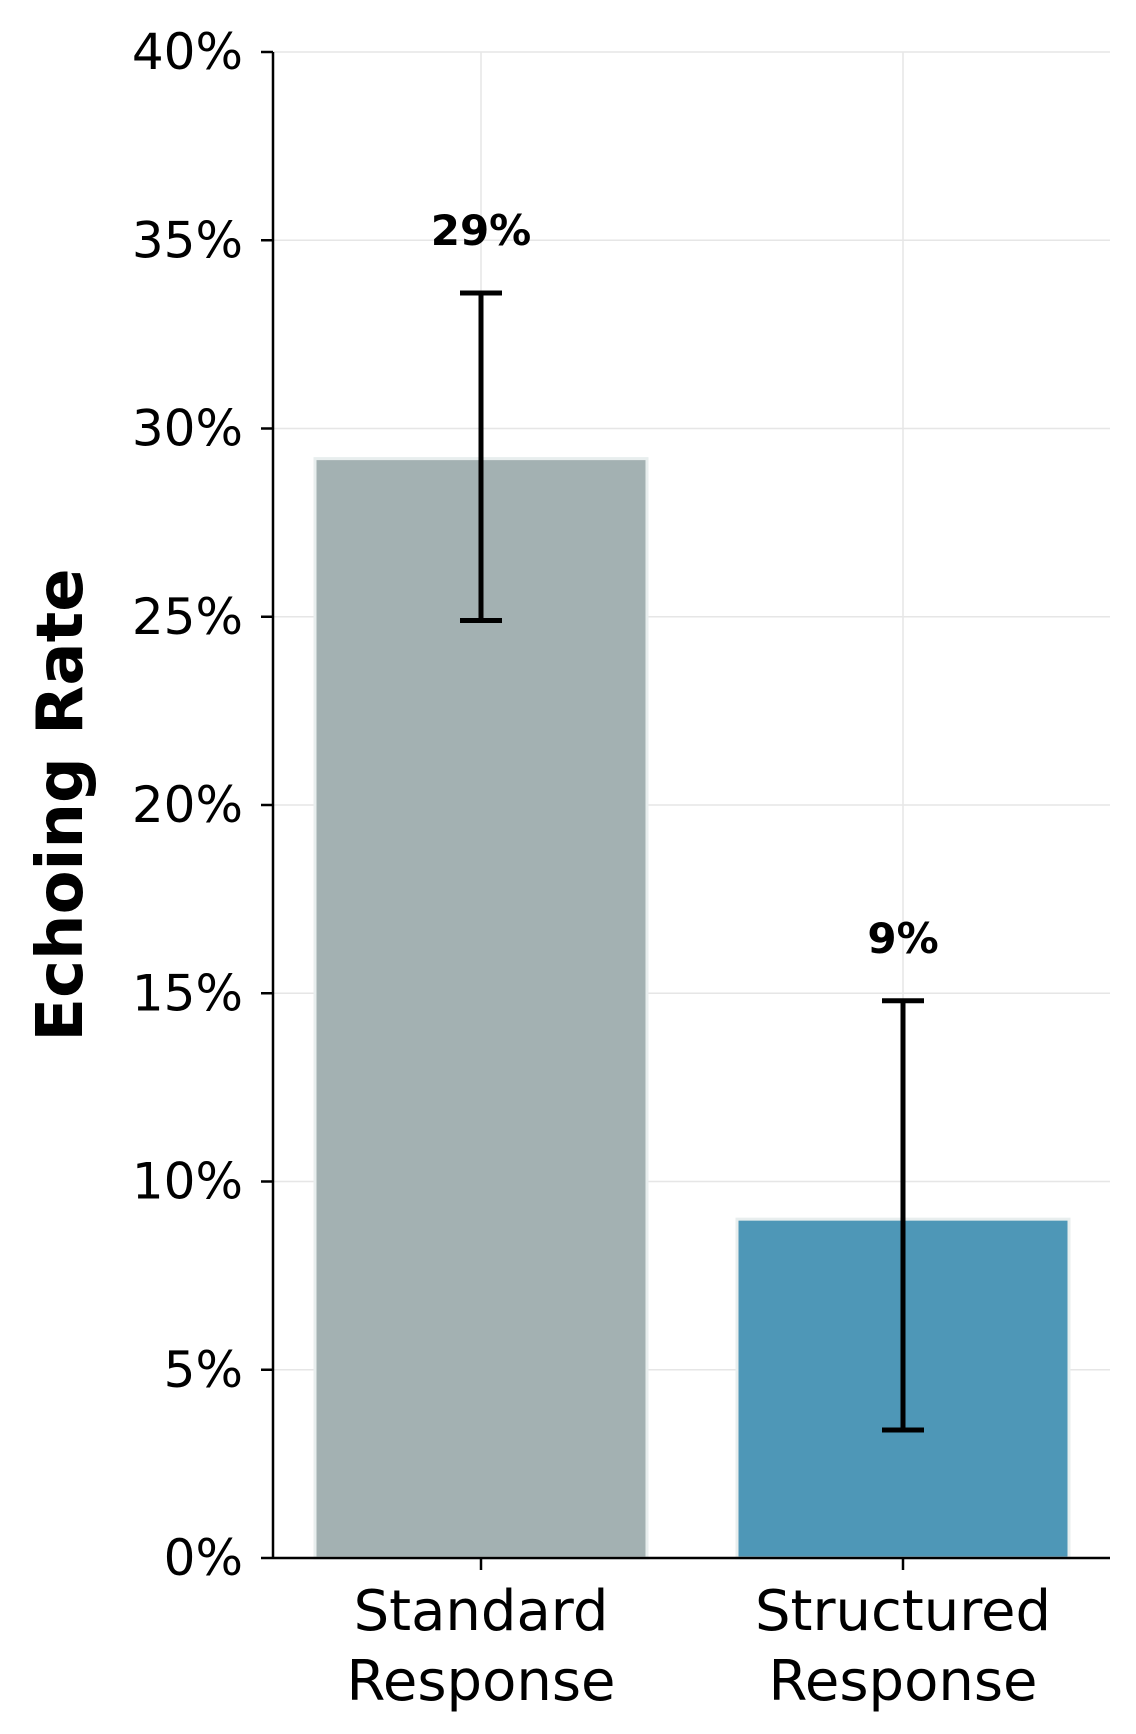 Image resolution: width=1136 pixels, height=1734 pixels. What do you see at coordinates (203, 1558) in the screenshot?
I see `y-tick-label-0: 0%` at bounding box center [203, 1558].